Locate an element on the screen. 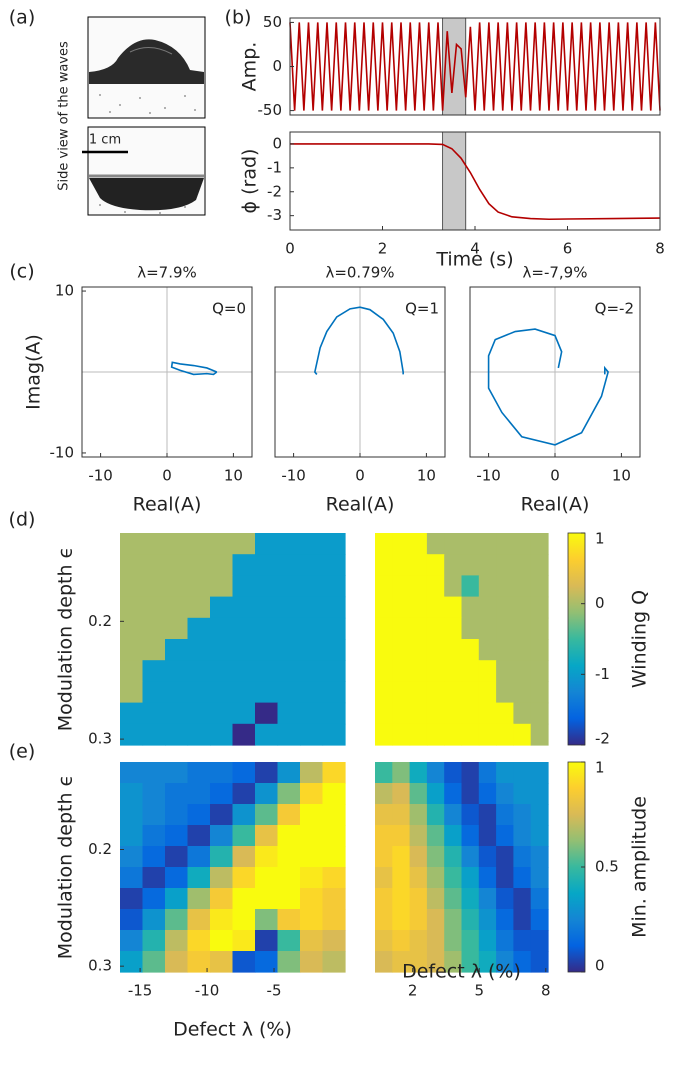 The width and height of the screenshot is (685, 1072). x-tick-label: 10 is located at coordinates (621, 476).